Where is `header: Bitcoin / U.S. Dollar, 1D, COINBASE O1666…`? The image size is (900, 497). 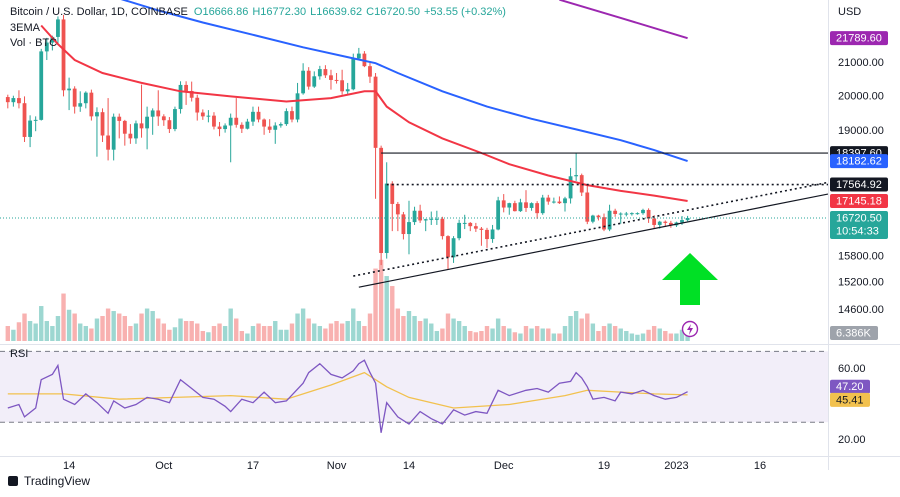
header: Bitcoin / U.S. Dollar, 1D, COINBASE O1666… is located at coordinates (258, 27).